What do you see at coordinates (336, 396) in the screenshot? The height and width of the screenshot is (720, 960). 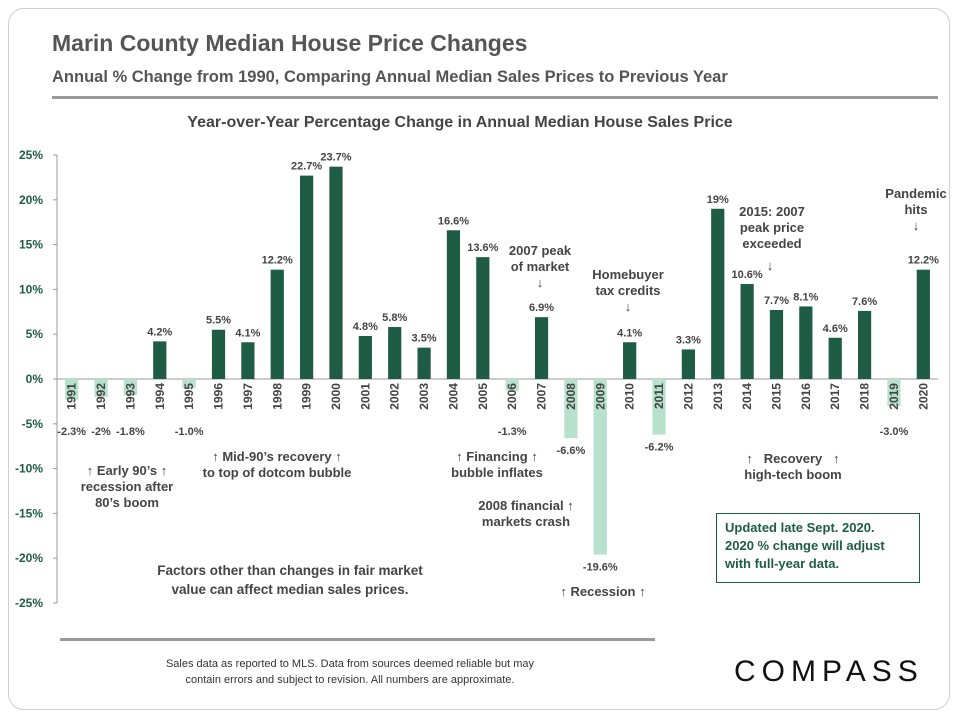 I see `x-tick-label: 2000` at bounding box center [336, 396].